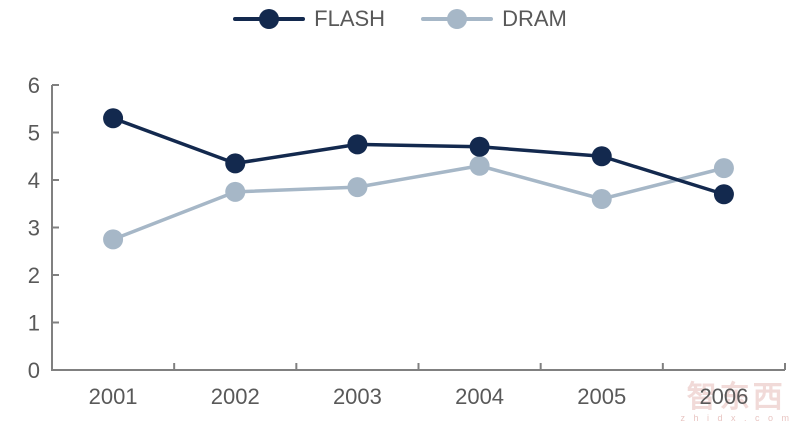 This screenshot has width=800, height=427. Describe the element at coordinates (34, 133) in the screenshot. I see `y-tick-label: 5` at that location.